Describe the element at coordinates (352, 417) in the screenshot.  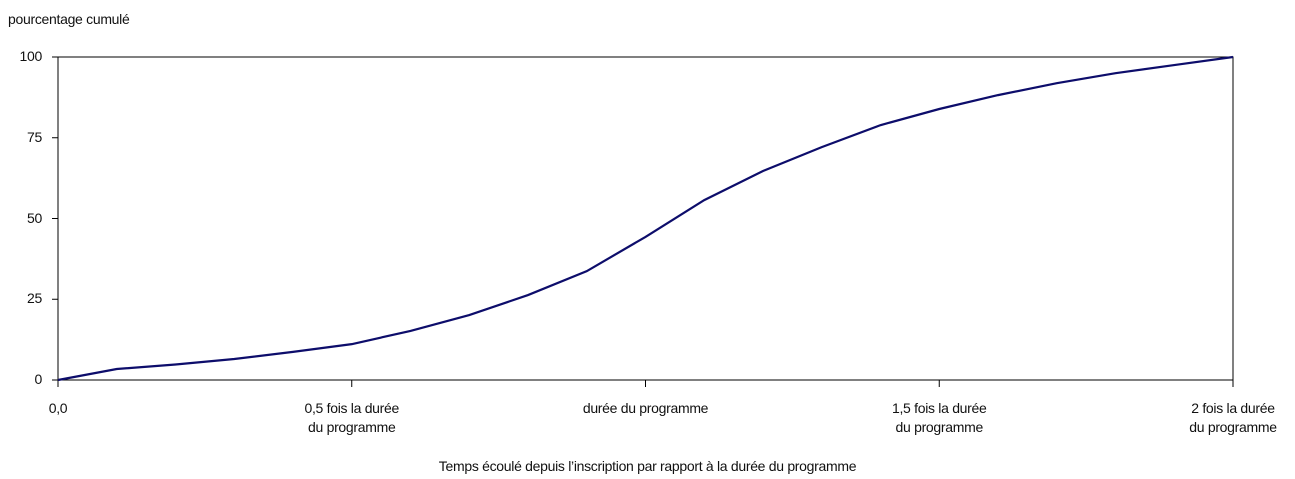
I see `x-tick-label: 0,5 fois la durée du programme` at that location.